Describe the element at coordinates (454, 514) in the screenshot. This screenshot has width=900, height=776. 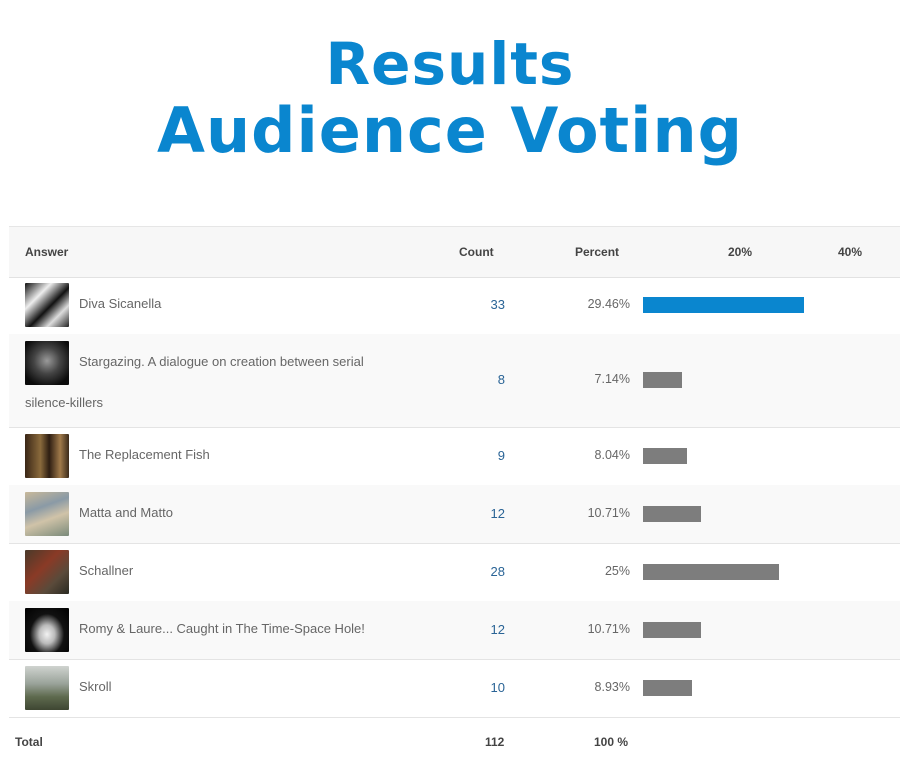
I see `table-row: Matta and Matto 12 10.71%` at that location.